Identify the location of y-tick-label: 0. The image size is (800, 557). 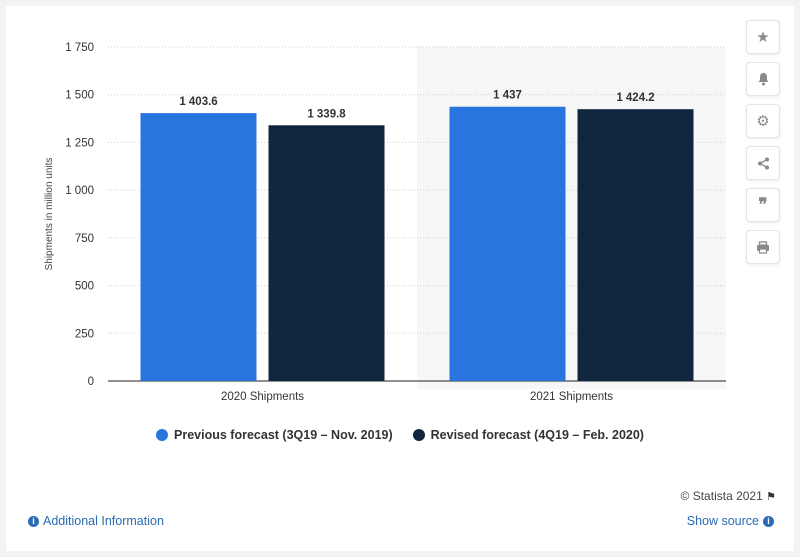
(91, 382).